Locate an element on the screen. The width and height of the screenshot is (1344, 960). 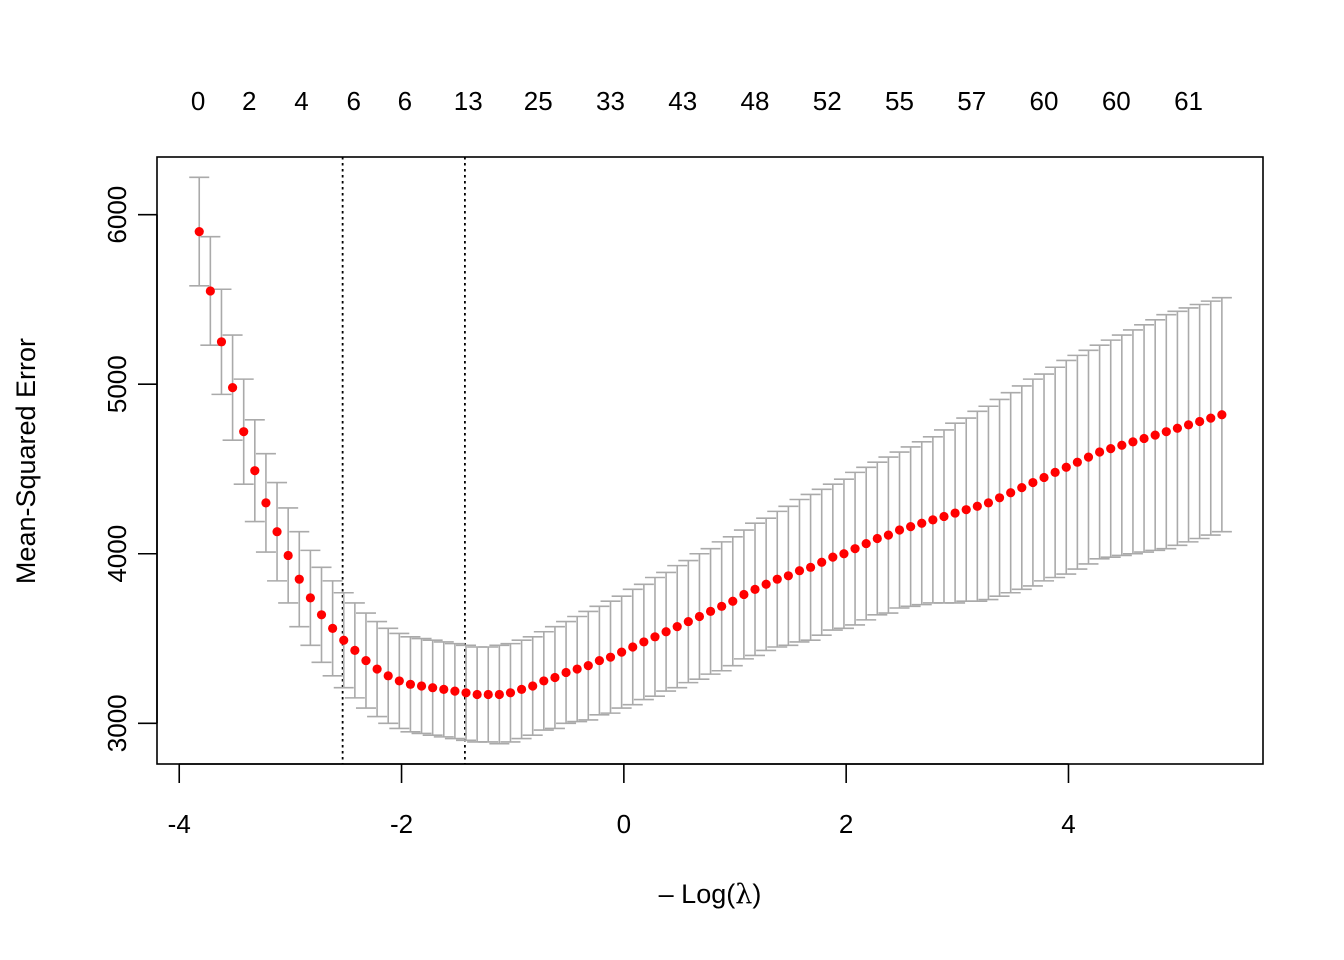
x-axis-title: – Log(λ) is located at coordinates (710, 894).